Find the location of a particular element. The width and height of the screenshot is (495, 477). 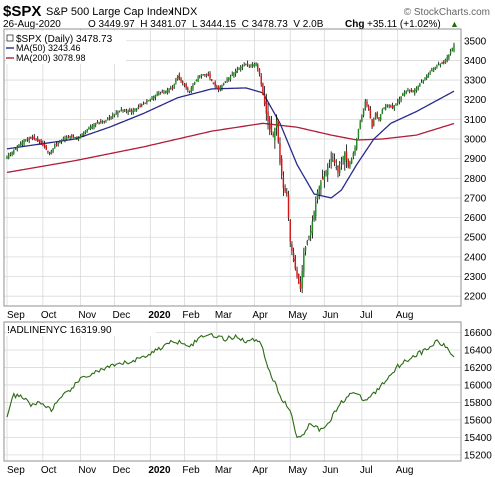

price-ytick-8: 3000 is located at coordinates (475, 140).